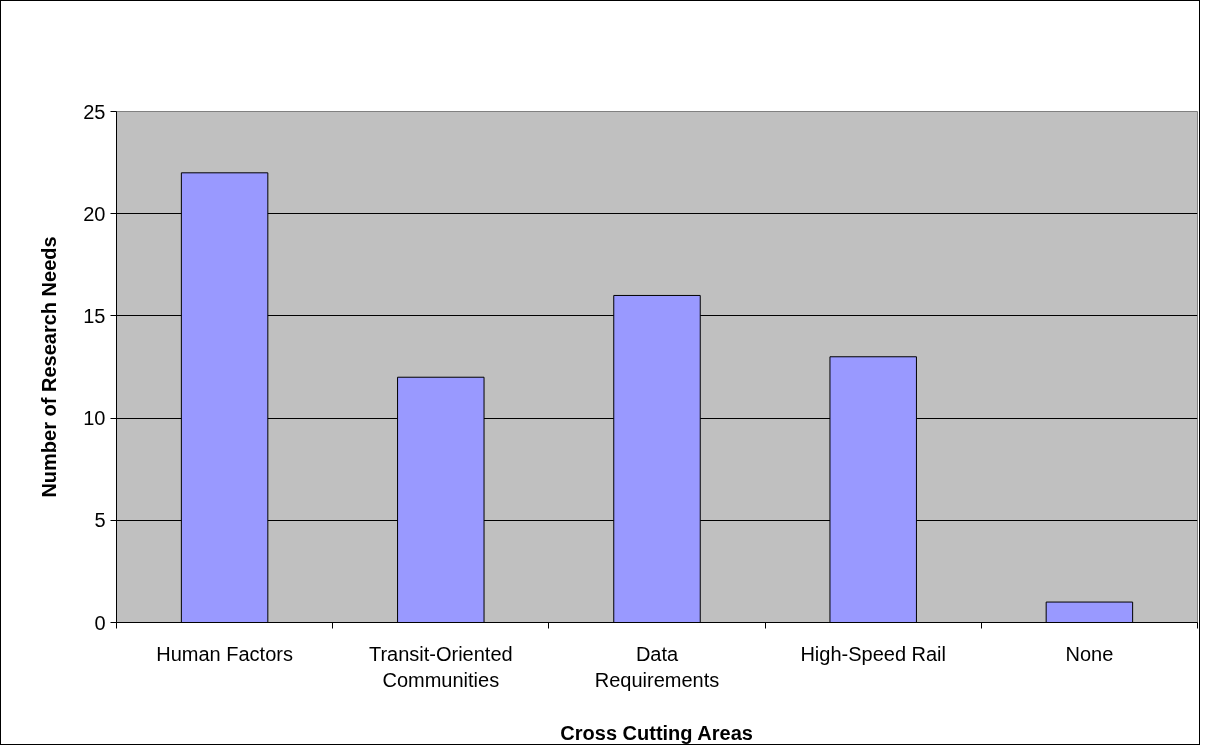  Describe the element at coordinates (224, 653) in the screenshot. I see `x-tick-label: Human Factors` at that location.